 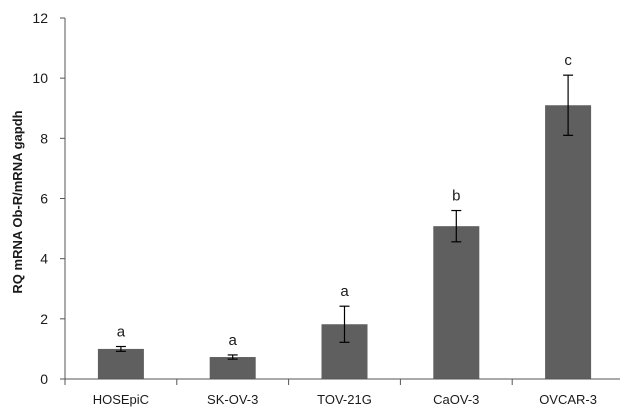 I want to click on y-tick-label: 4, so click(x=44, y=259).